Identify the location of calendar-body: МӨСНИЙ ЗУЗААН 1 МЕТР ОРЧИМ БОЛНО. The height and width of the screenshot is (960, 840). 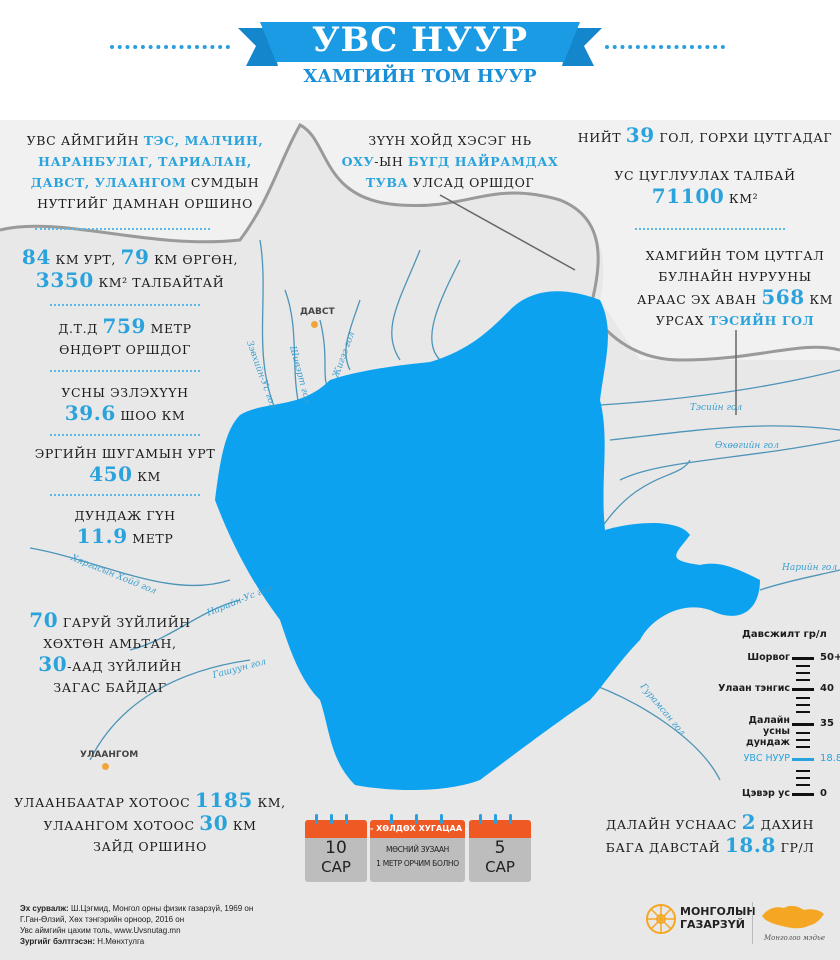
(417, 854).